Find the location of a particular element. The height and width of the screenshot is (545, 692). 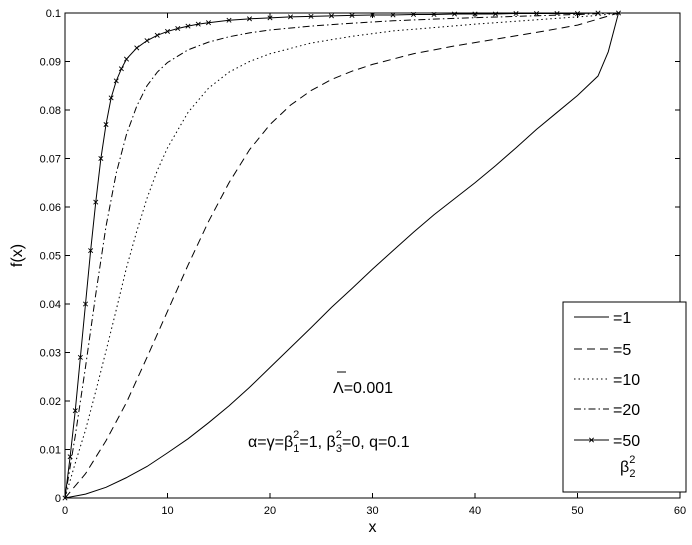

legend-marker is located at coordinates (591, 440).